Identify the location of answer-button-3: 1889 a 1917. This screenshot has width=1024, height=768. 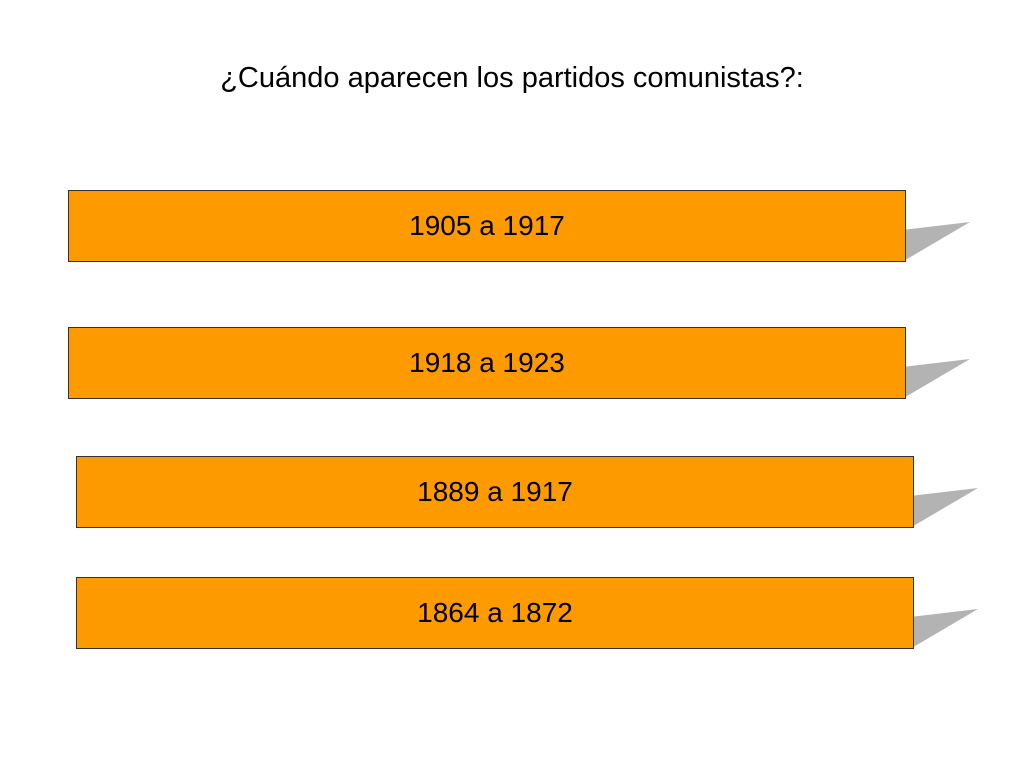
(495, 492).